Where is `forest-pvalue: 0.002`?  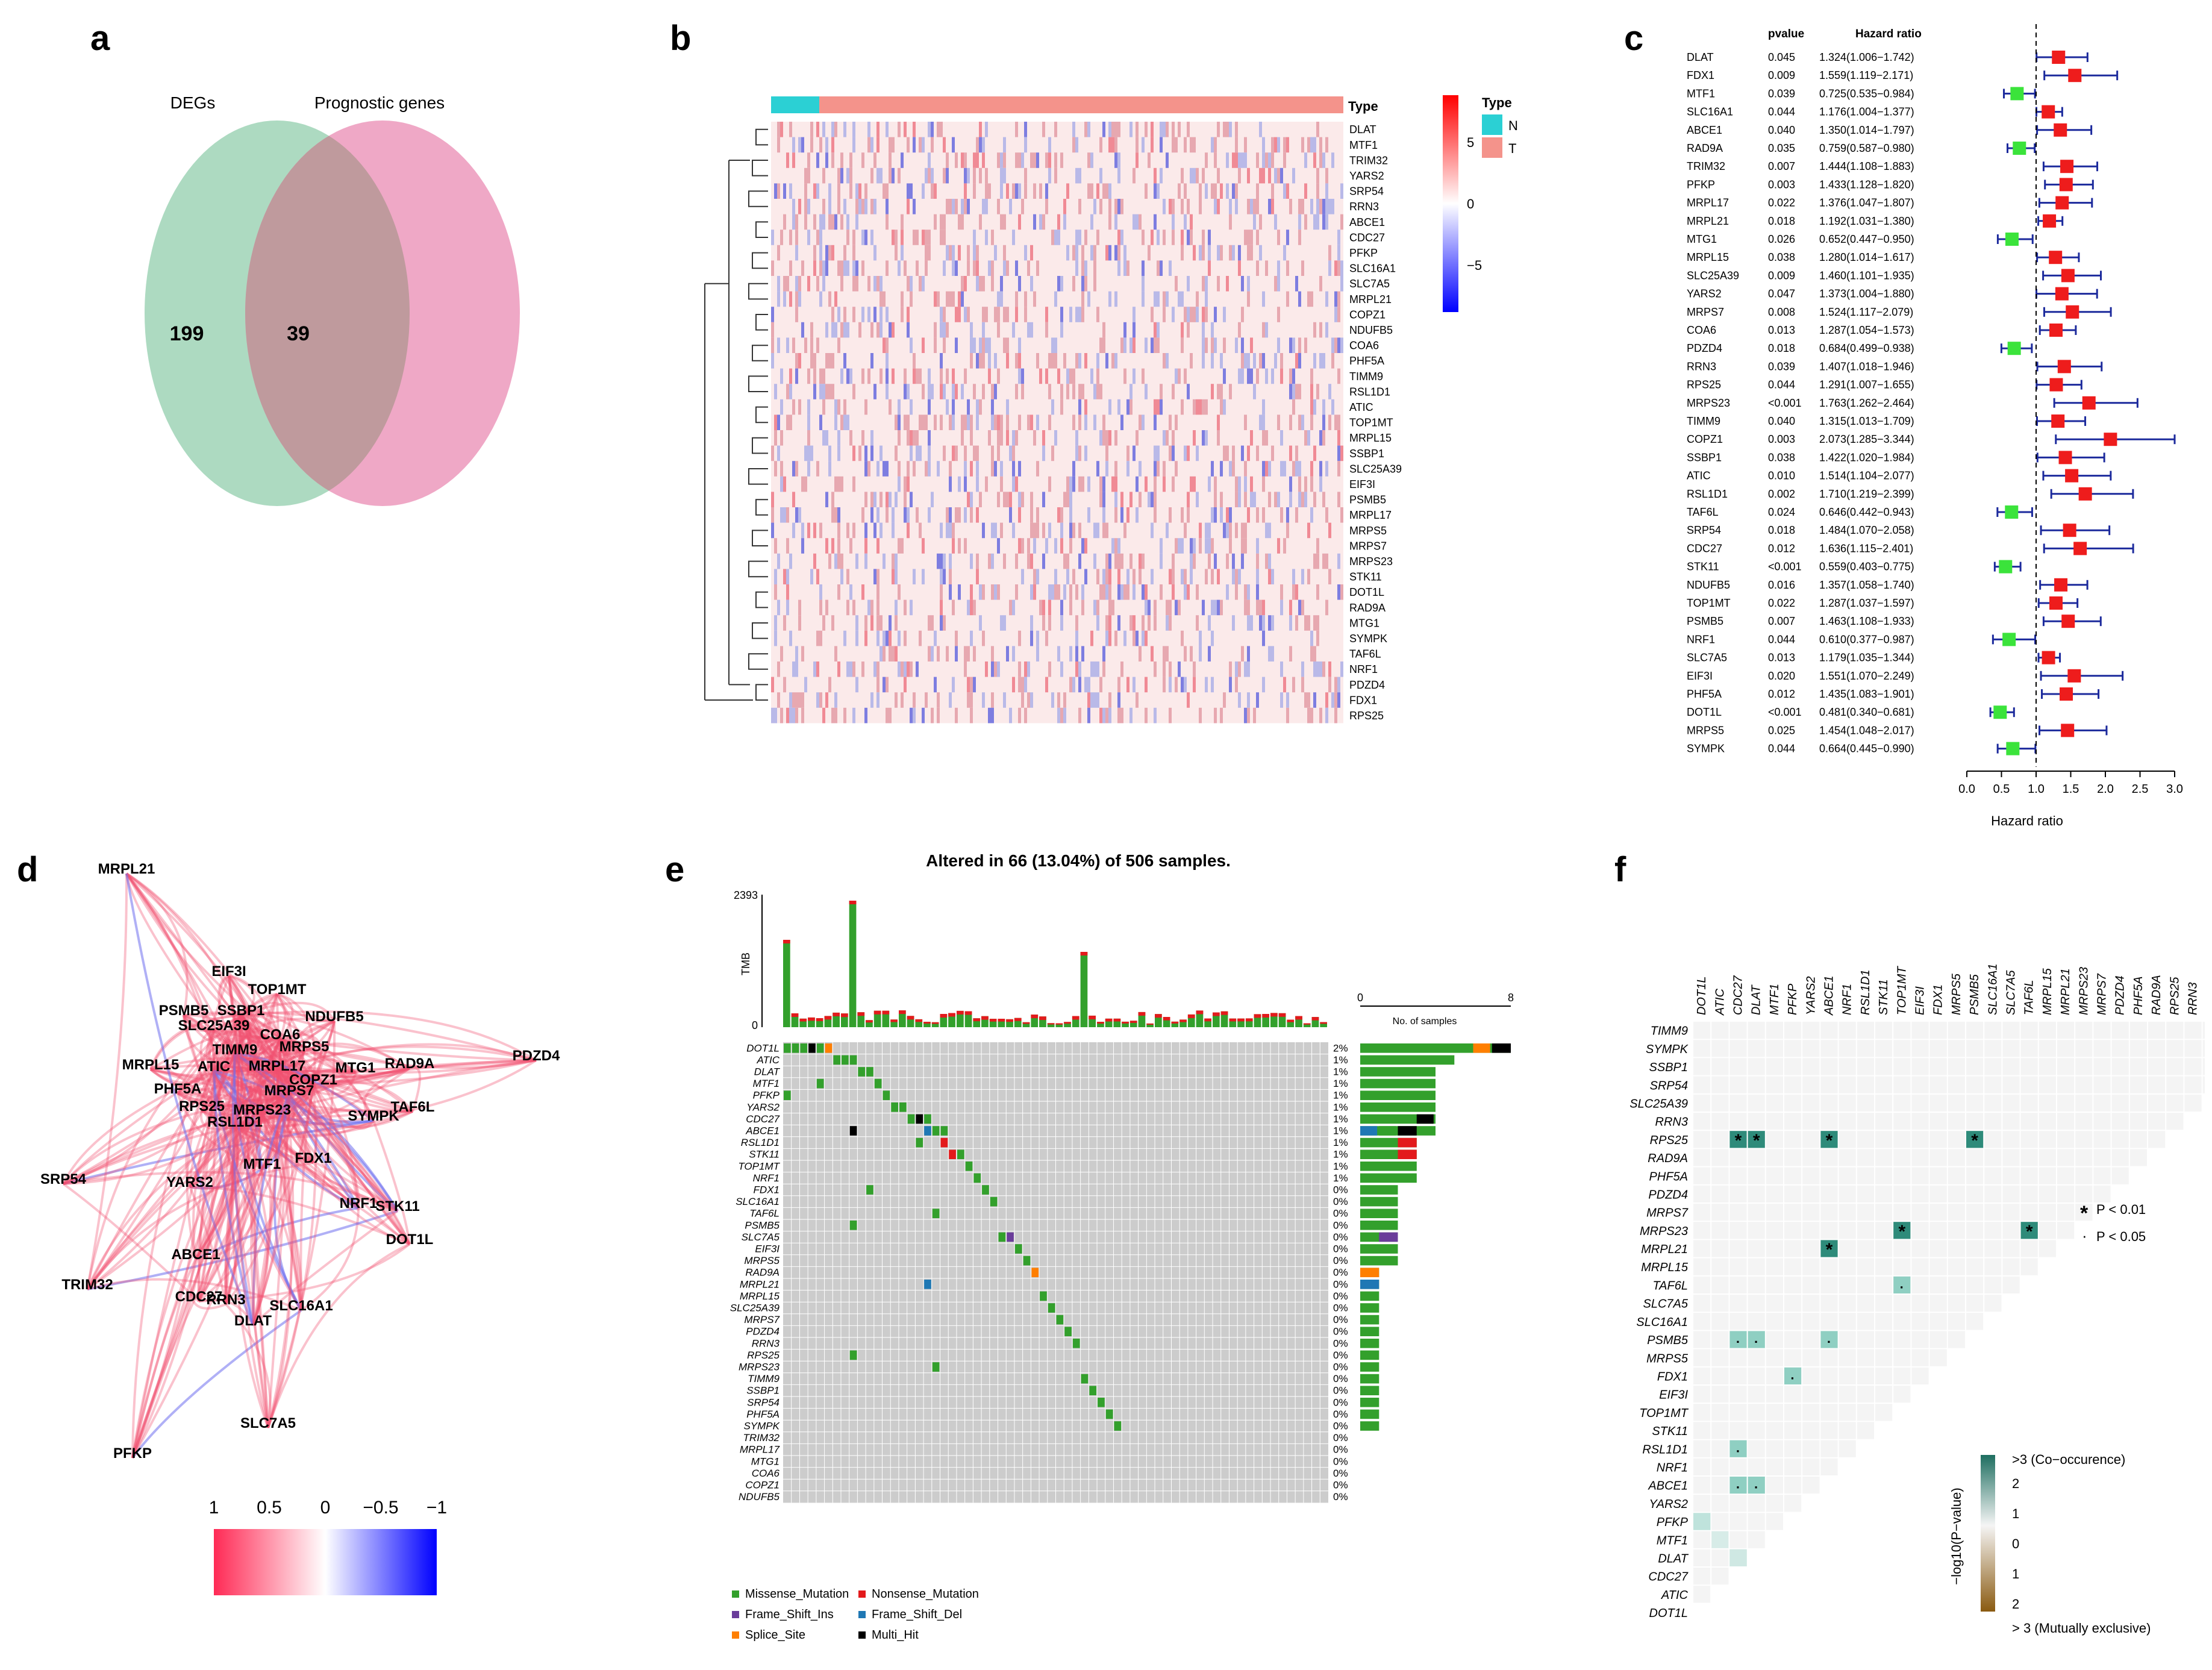 forest-pvalue: 0.002 is located at coordinates (1781, 494).